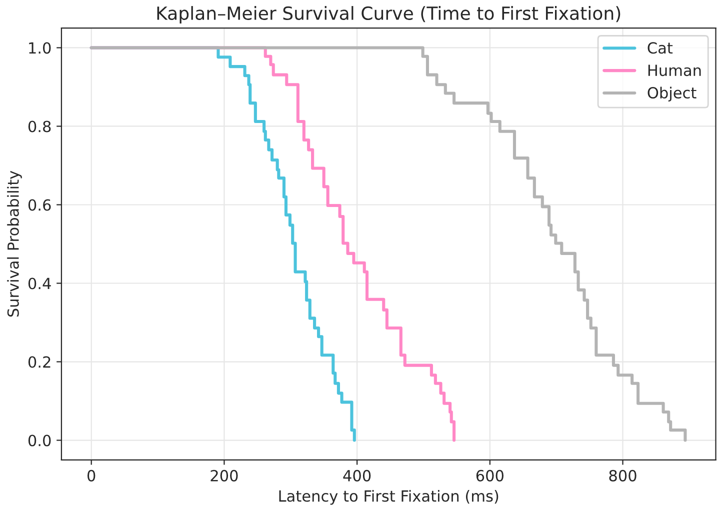 Image resolution: width=723 pixels, height=511 pixels. Describe the element at coordinates (622, 476) in the screenshot. I see `x-tick-label: 800` at that location.